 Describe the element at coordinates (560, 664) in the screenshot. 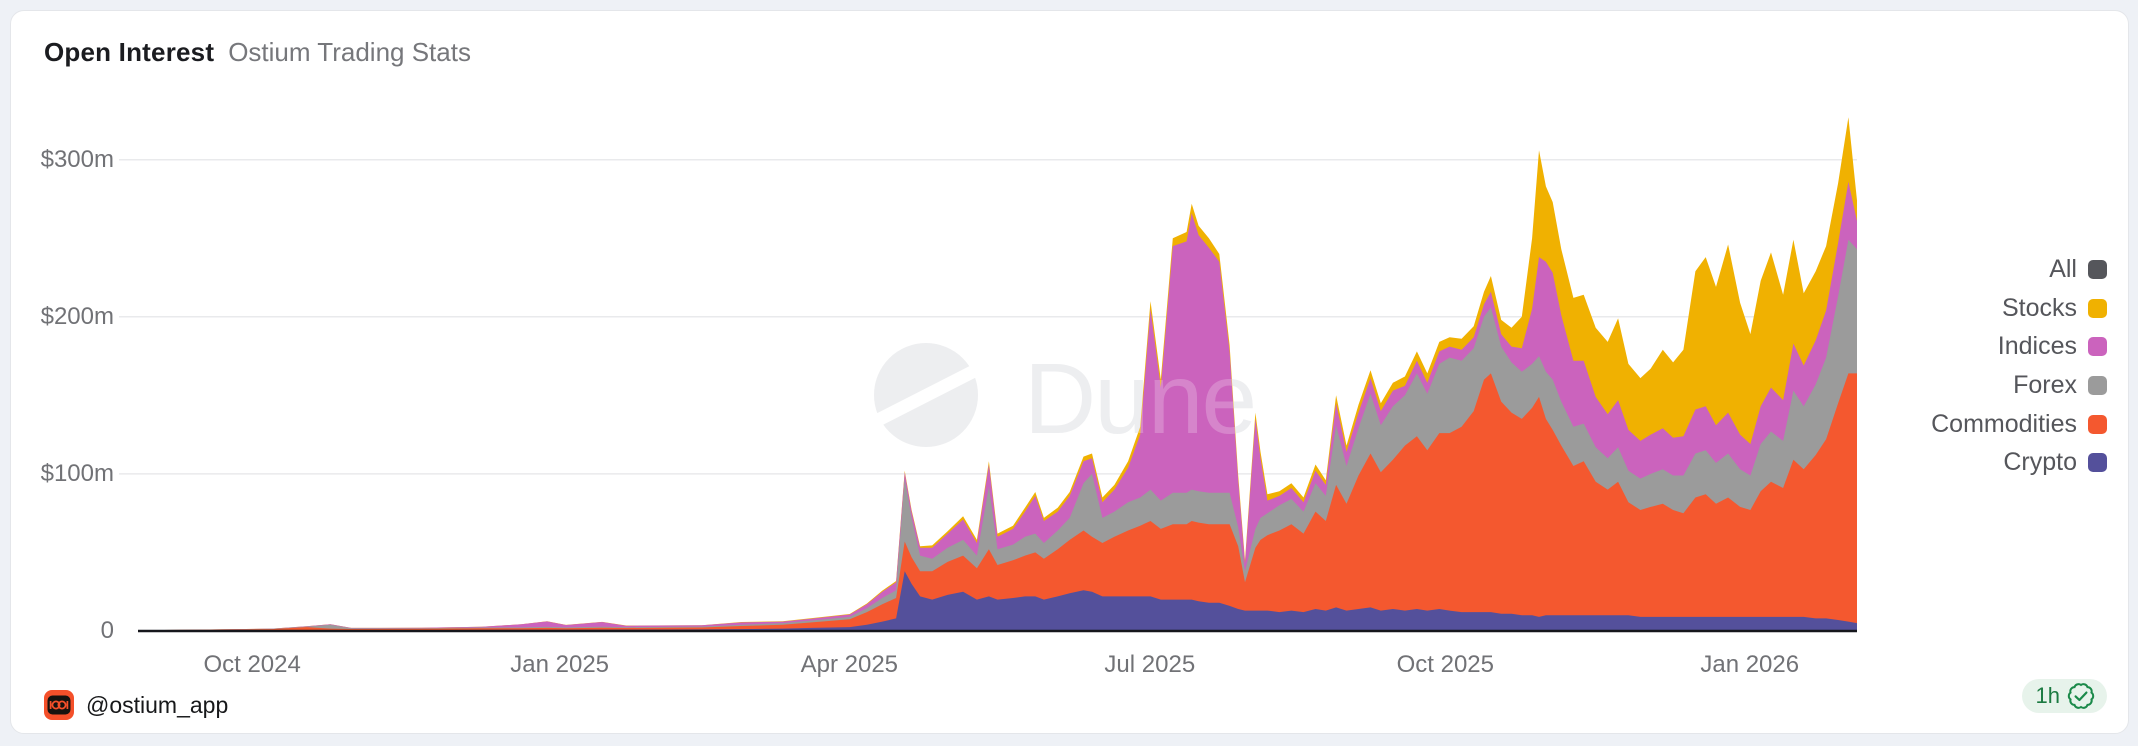

I see `x-tick-label: Jan 2025` at that location.